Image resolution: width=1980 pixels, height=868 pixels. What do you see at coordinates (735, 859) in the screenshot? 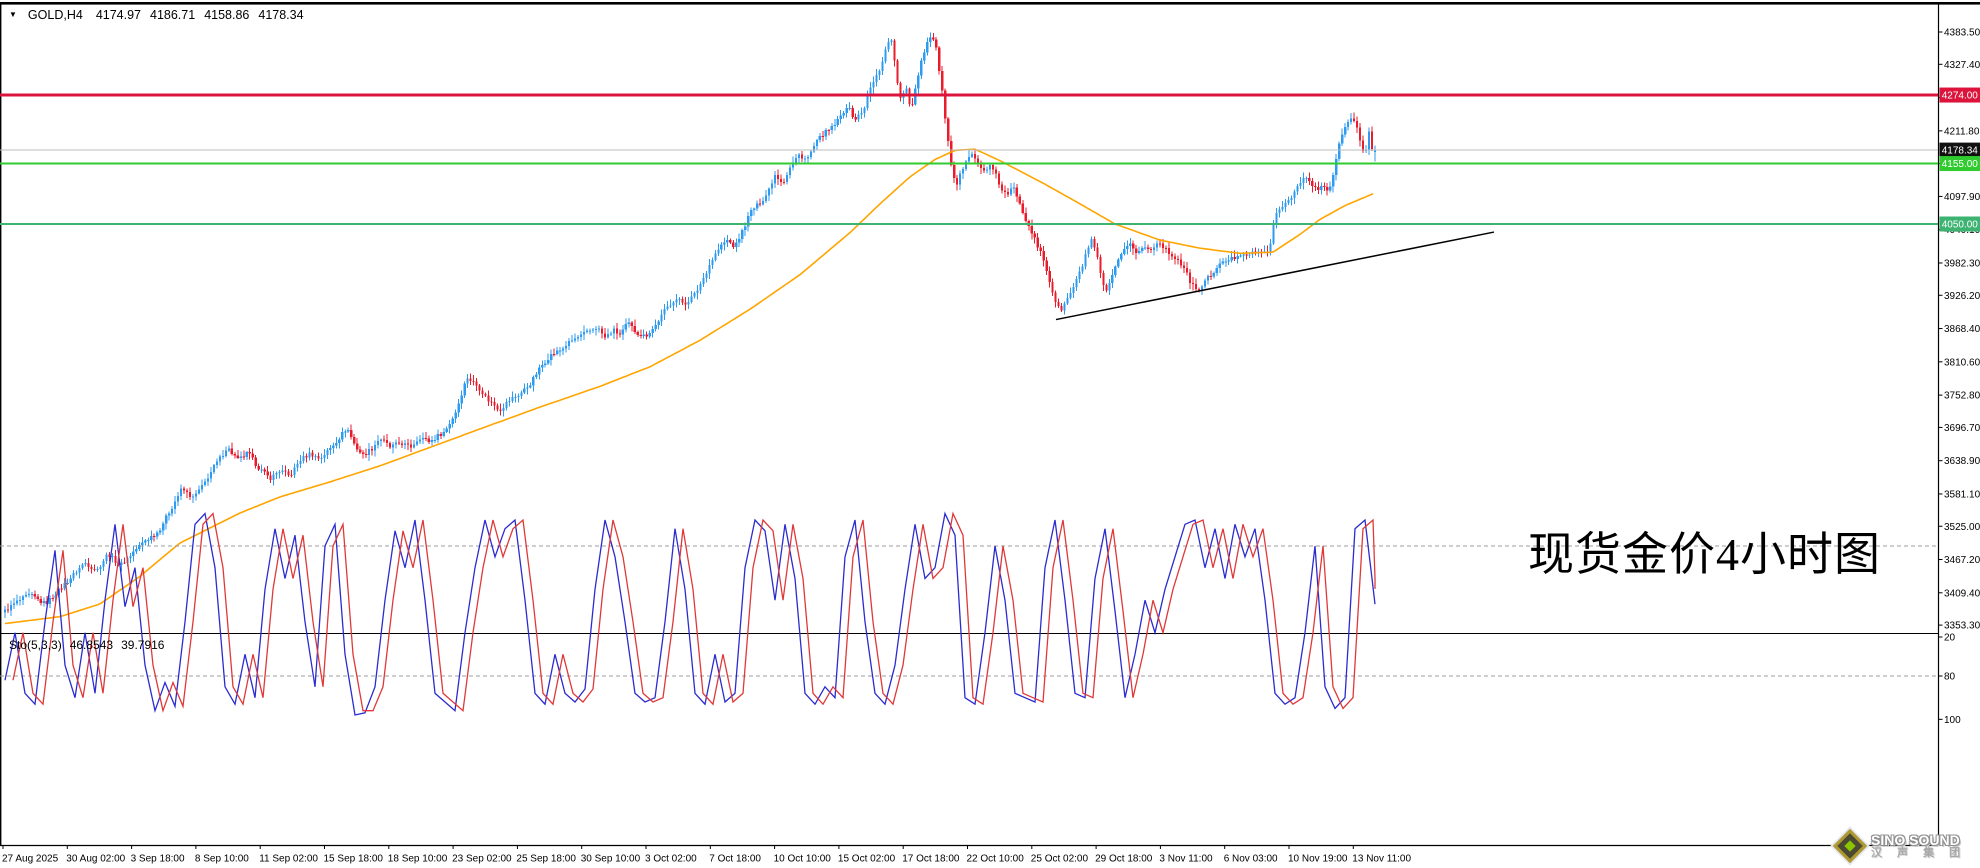
I see `time-tick-label: 7 Oct 18:00` at bounding box center [735, 859].